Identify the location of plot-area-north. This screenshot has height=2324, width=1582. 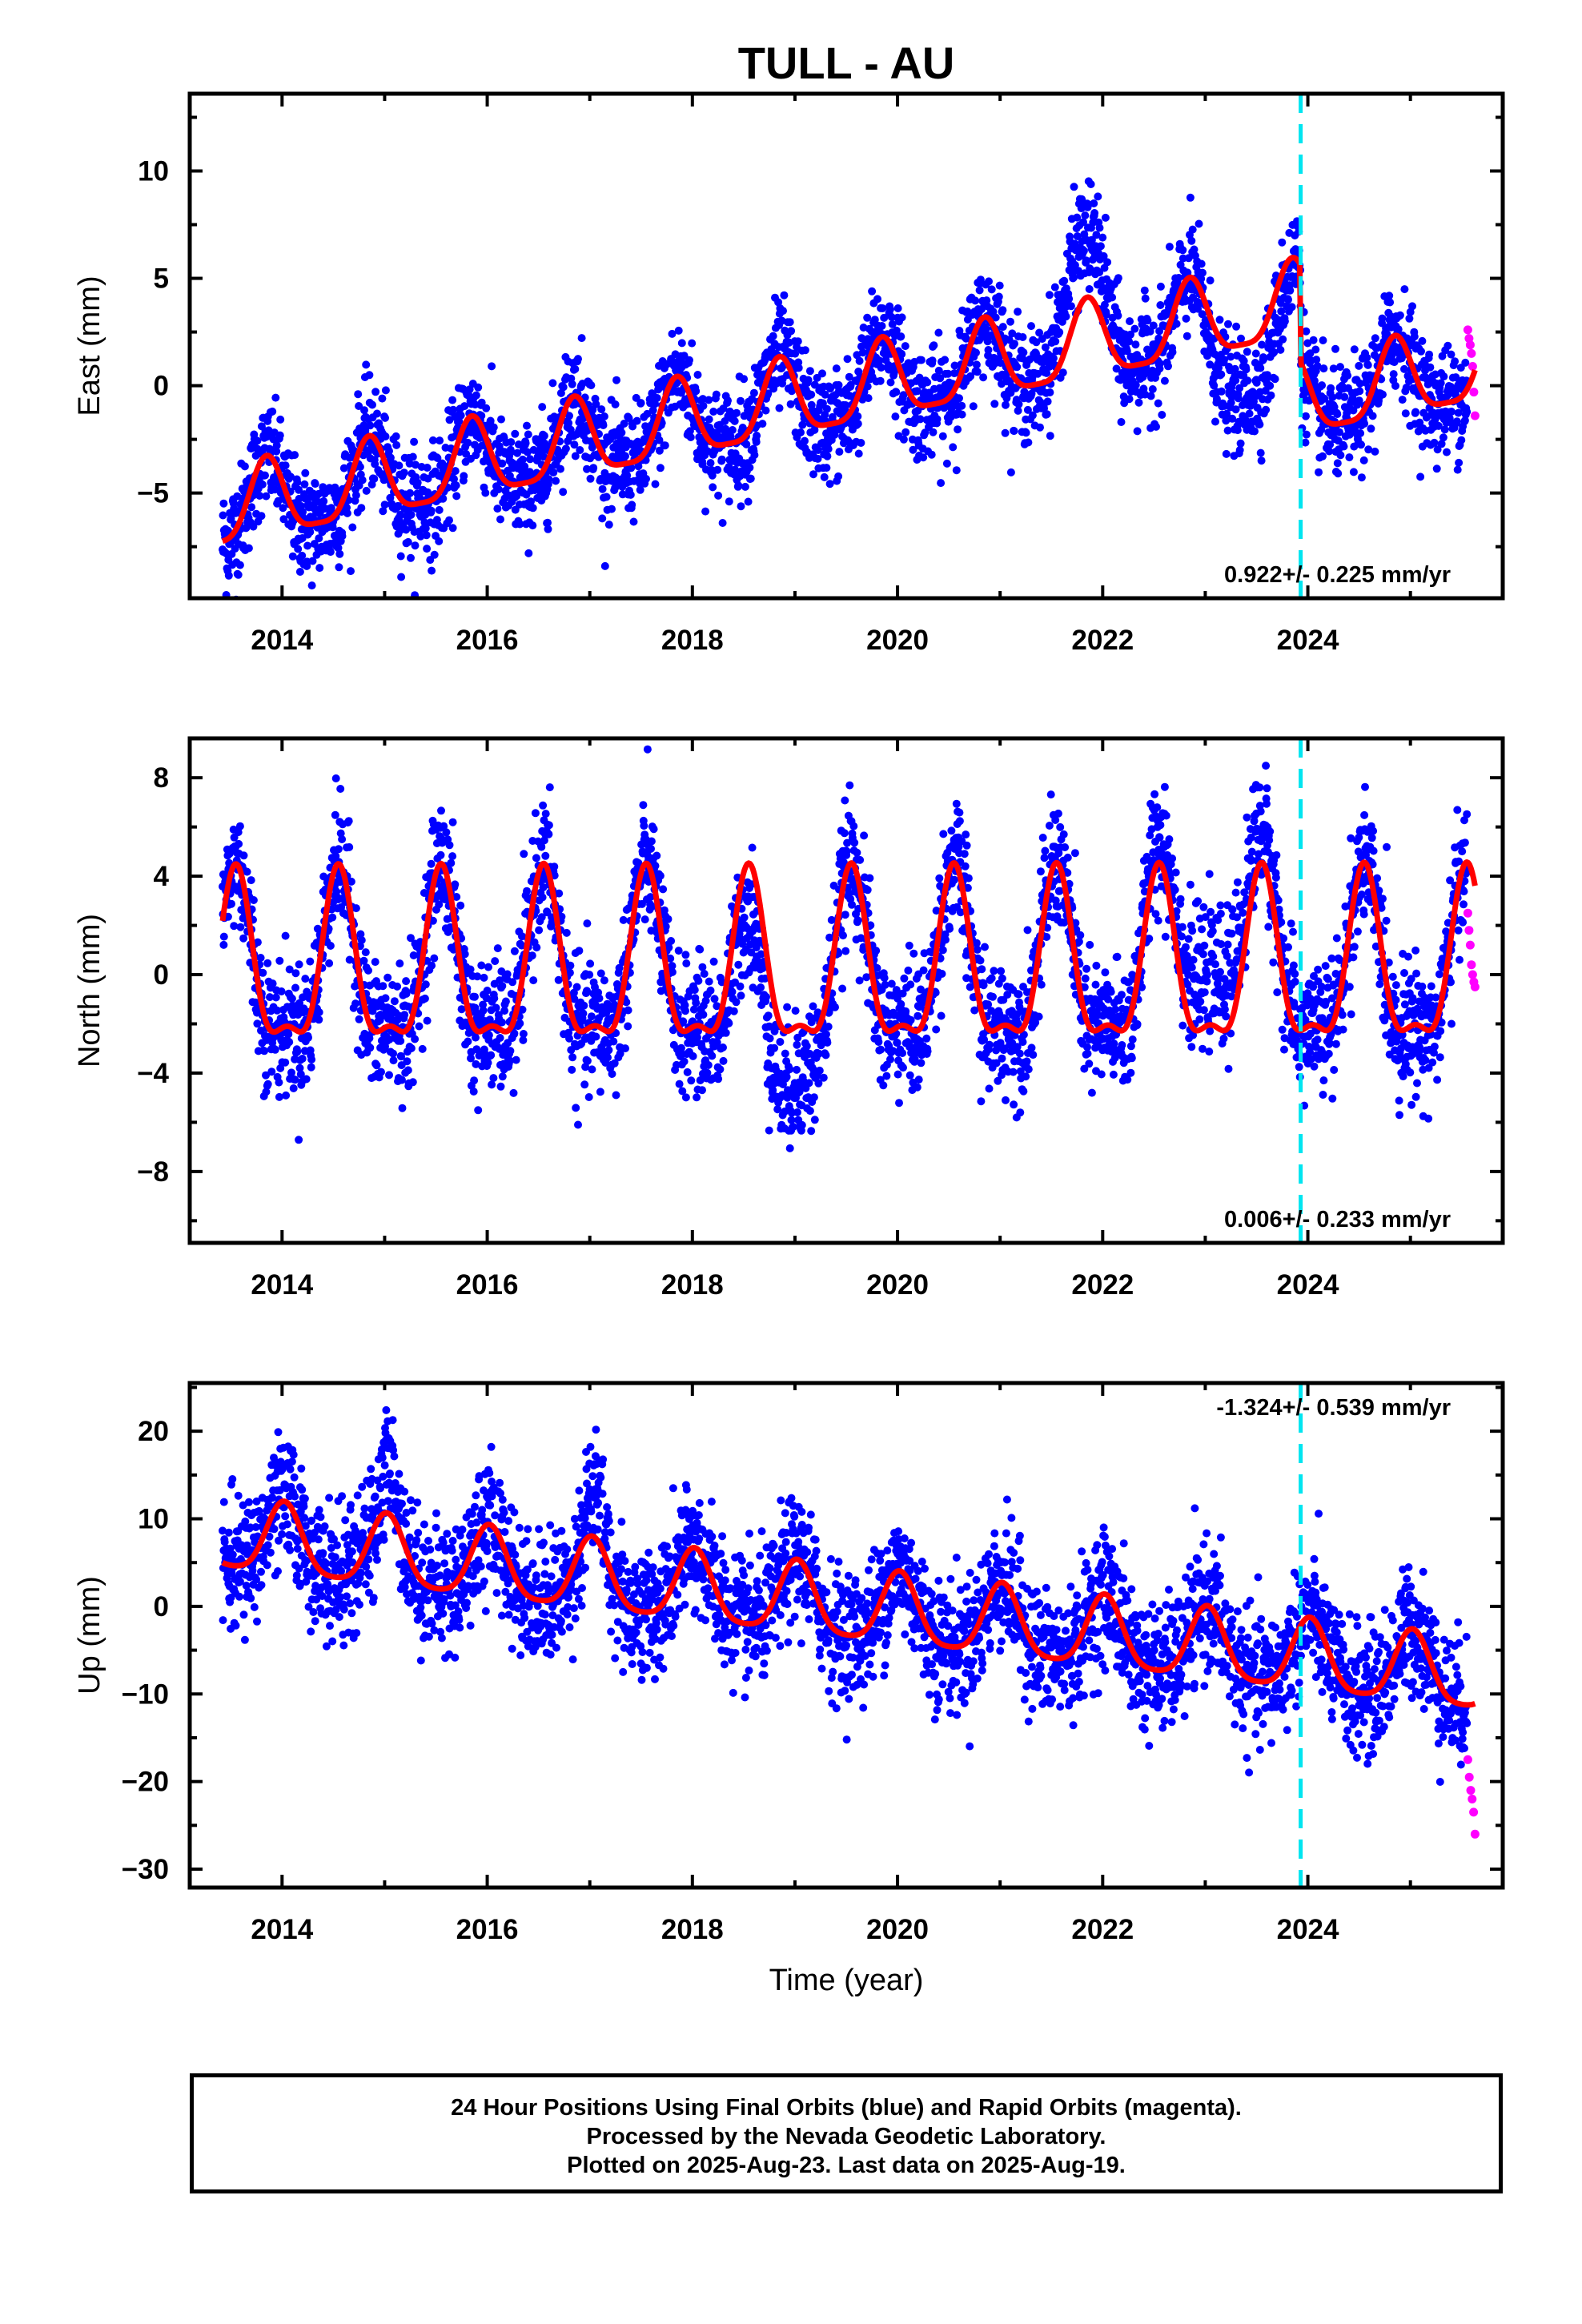
(849, 948).